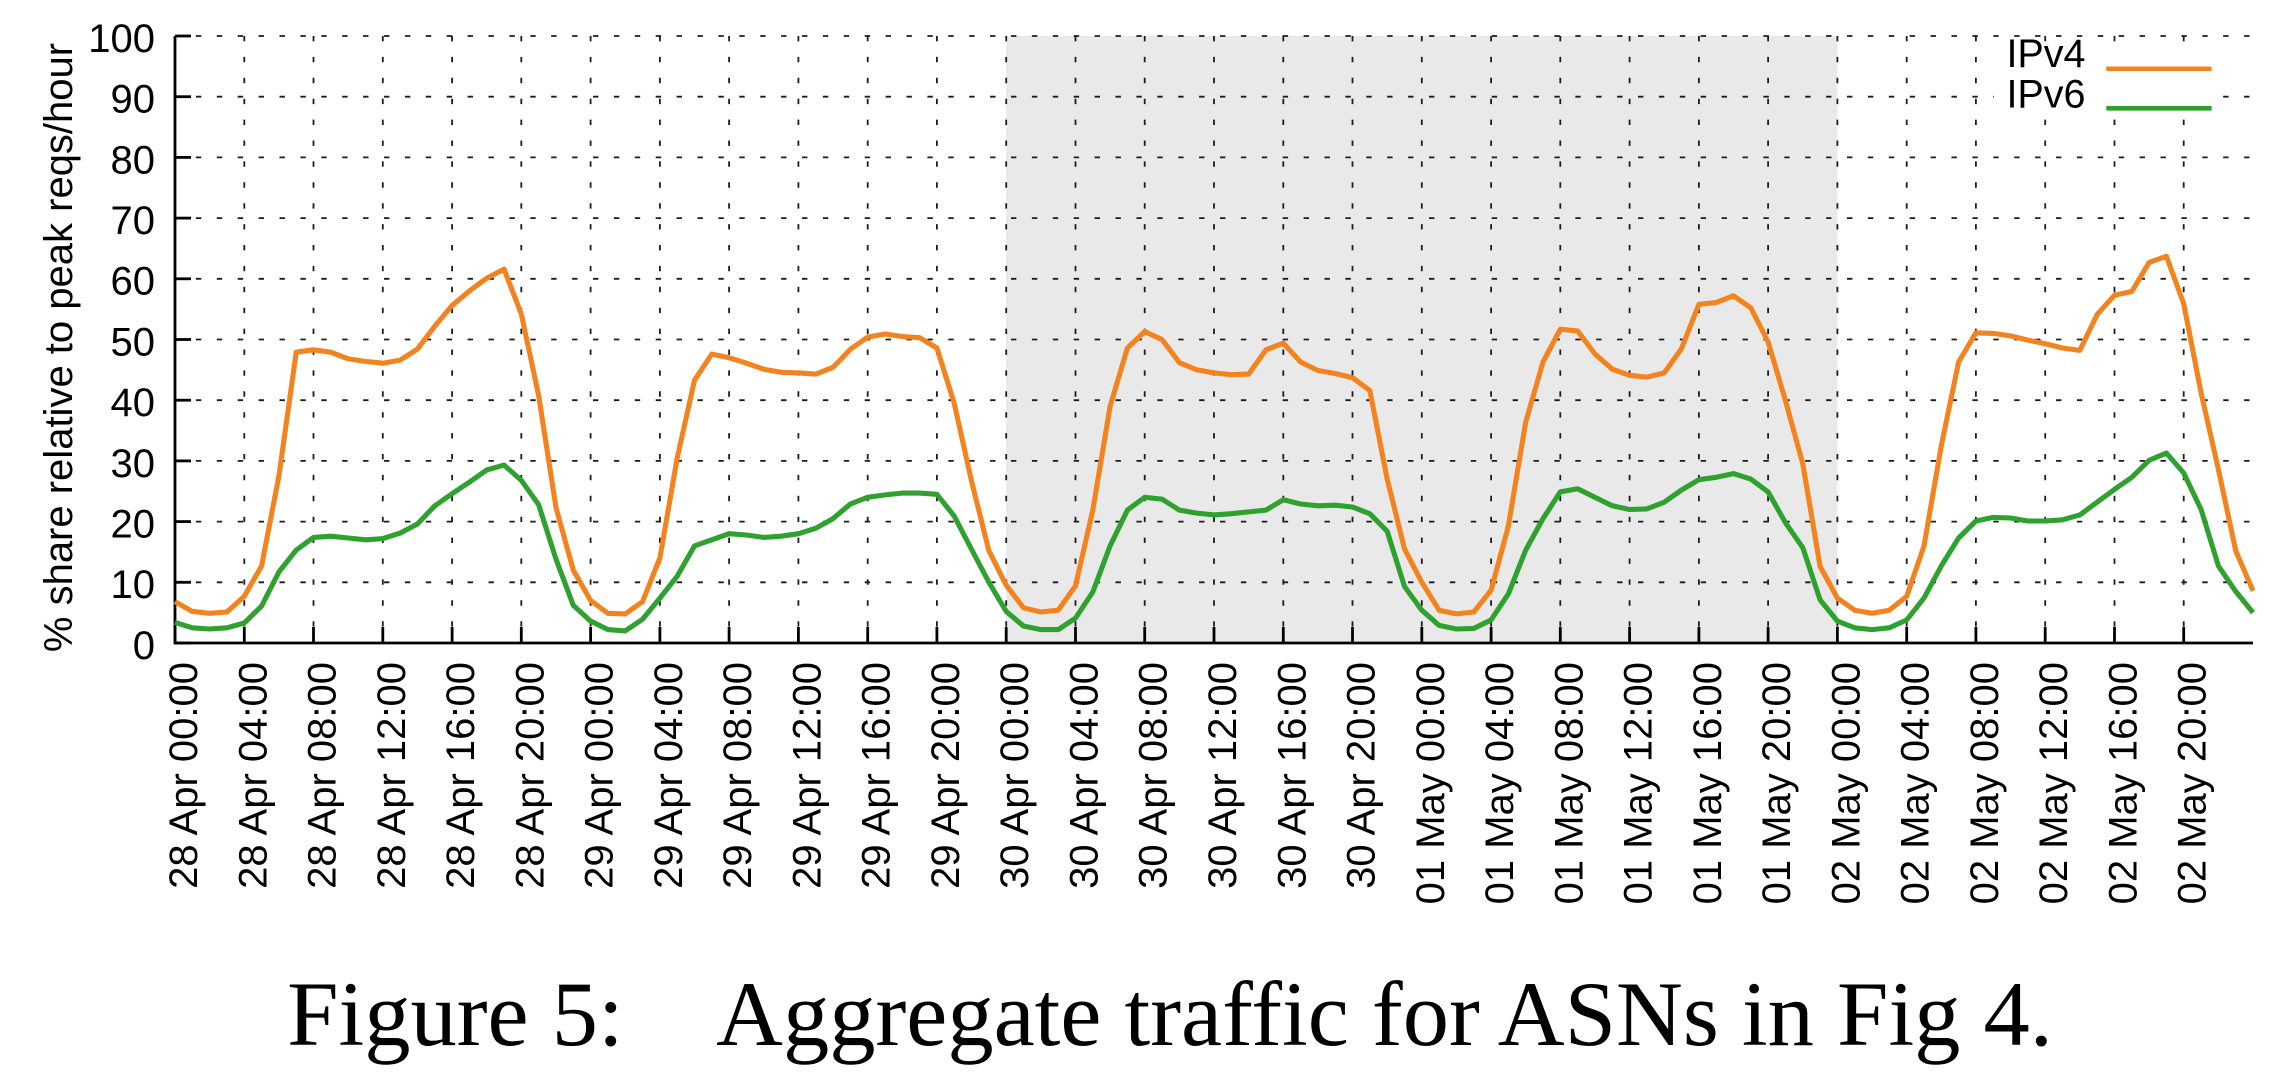 Image resolution: width=2291 pixels, height=1080 pixels. Describe the element at coordinates (133, 160) in the screenshot. I see `svg-text: 80` at that location.